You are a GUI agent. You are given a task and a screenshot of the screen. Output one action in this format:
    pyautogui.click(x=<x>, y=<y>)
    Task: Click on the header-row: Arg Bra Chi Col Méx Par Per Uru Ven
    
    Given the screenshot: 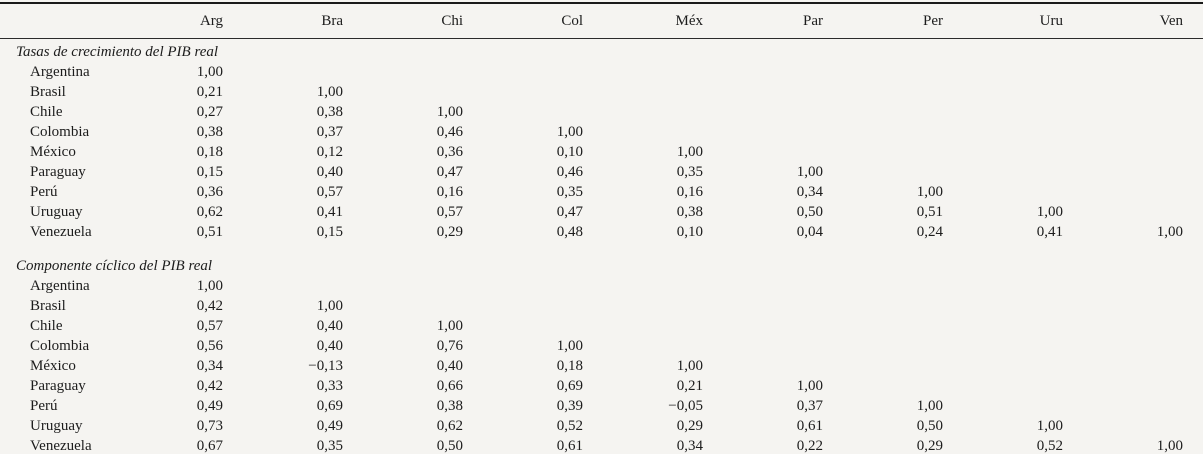 What is the action you would take?
    pyautogui.click(x=601, y=21)
    